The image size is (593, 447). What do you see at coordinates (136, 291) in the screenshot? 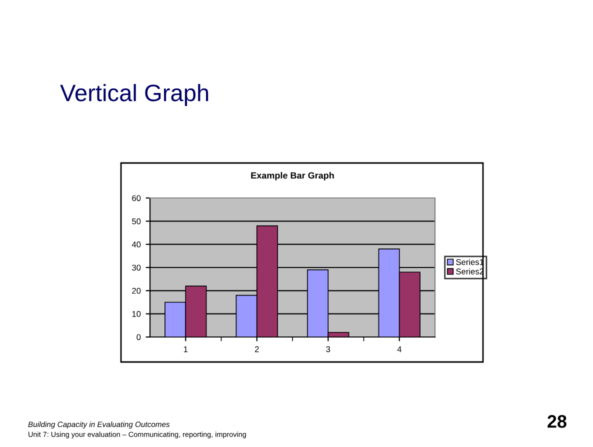
I see `y-tick-label: 20` at bounding box center [136, 291].